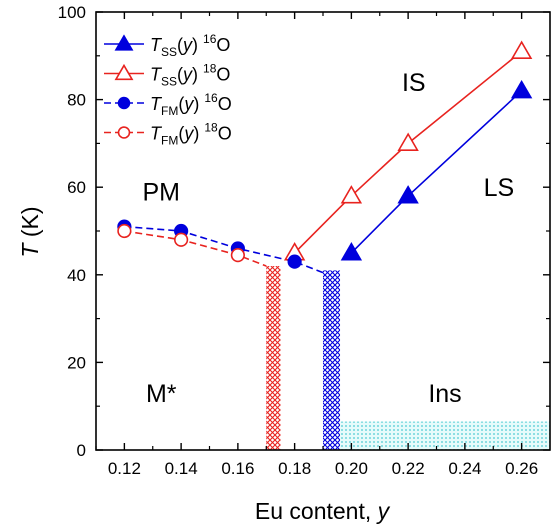  I want to click on y-axis-label: T (K), so click(30, 231).